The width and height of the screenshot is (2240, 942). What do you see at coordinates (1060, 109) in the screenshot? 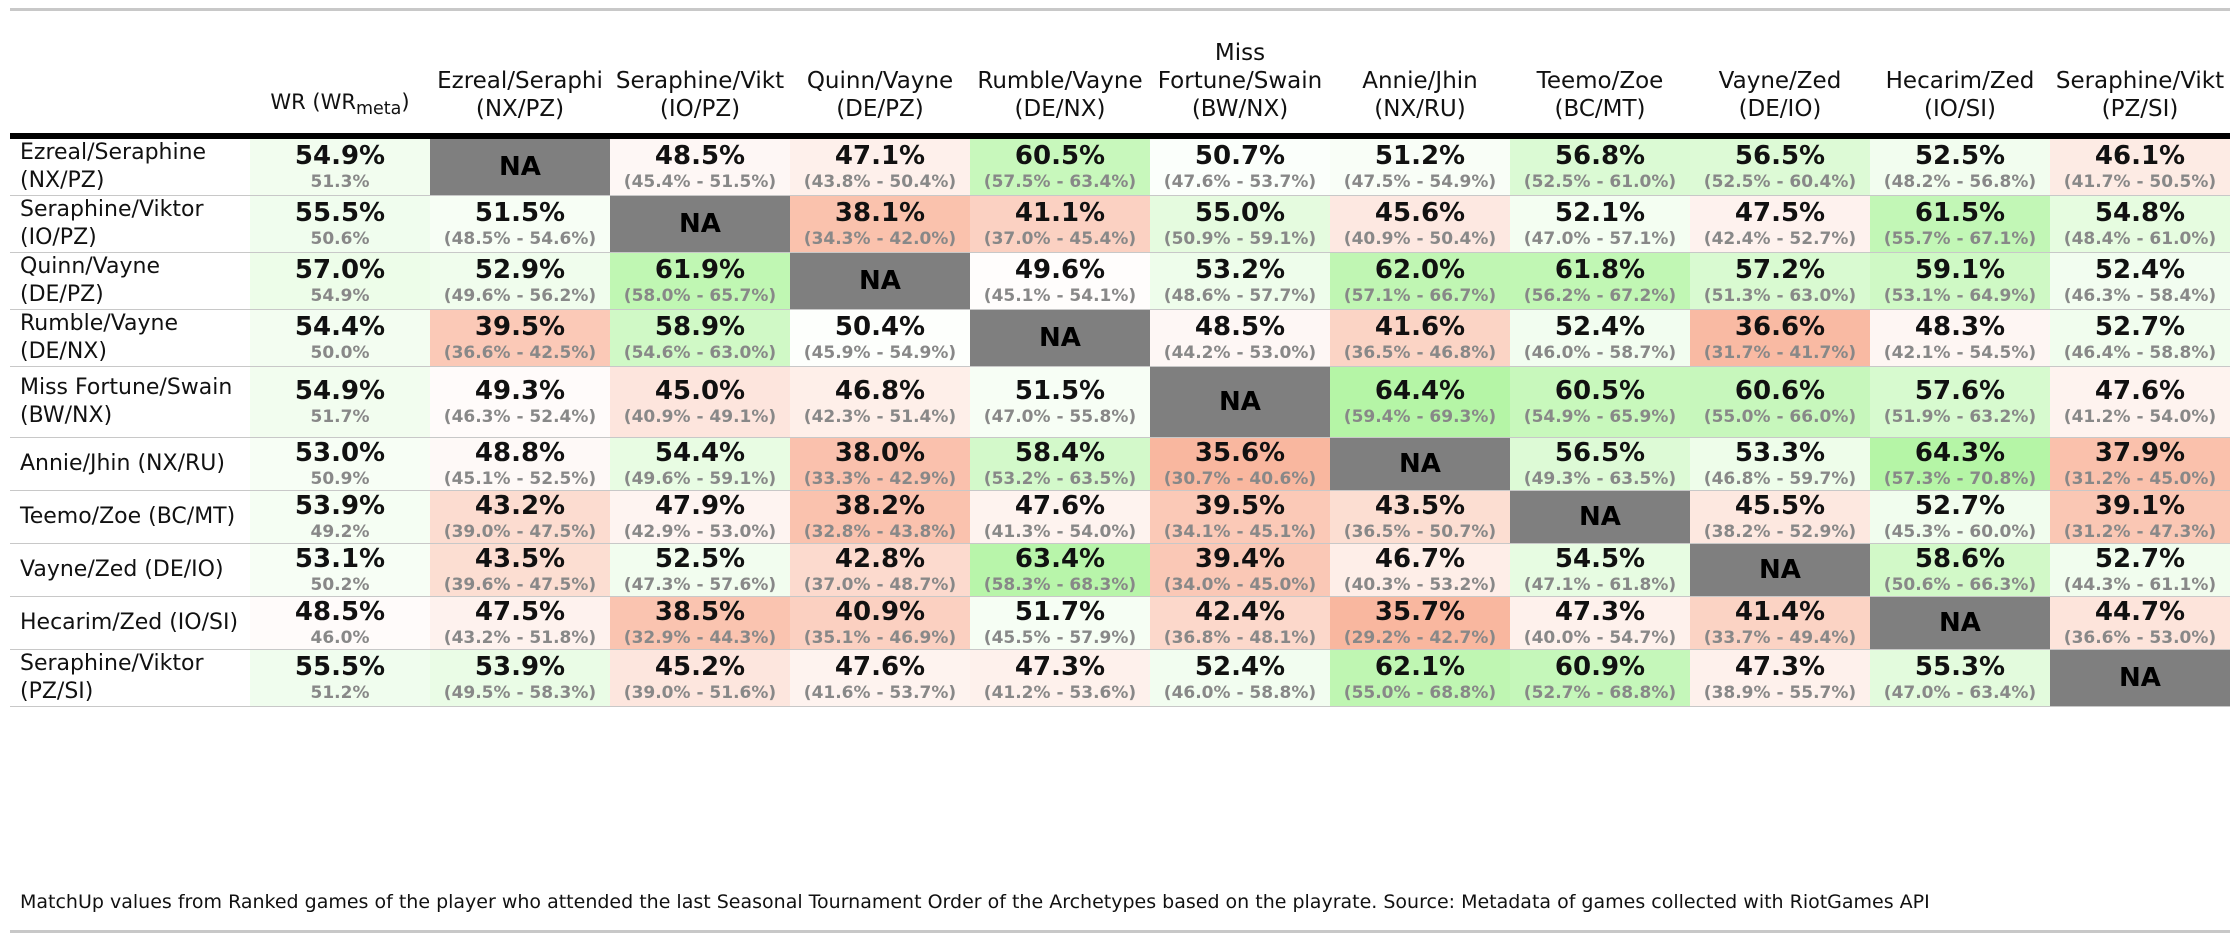
I see `column-header-line: (DE/NX)` at bounding box center [1060, 109].